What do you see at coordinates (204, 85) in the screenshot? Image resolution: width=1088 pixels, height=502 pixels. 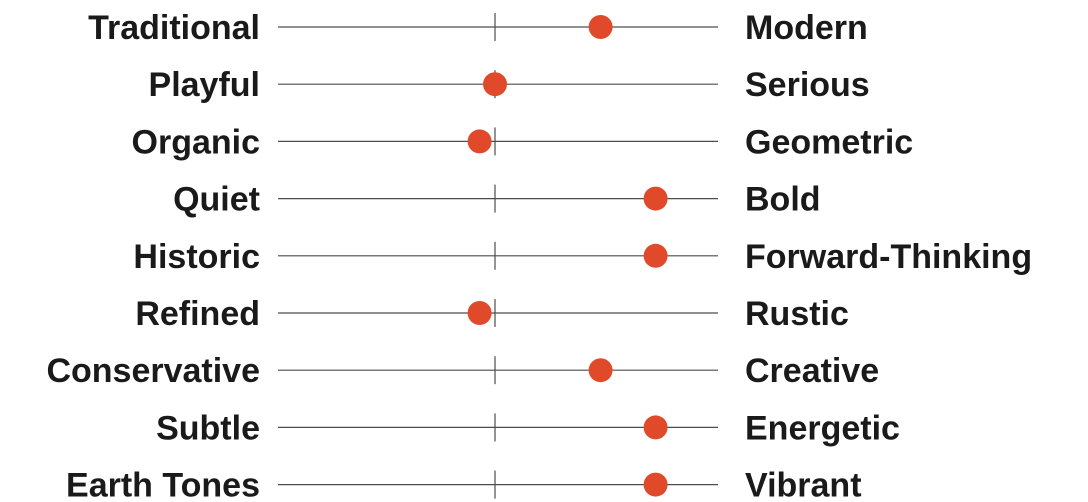 I see `left-attribute-label: Playful` at bounding box center [204, 85].